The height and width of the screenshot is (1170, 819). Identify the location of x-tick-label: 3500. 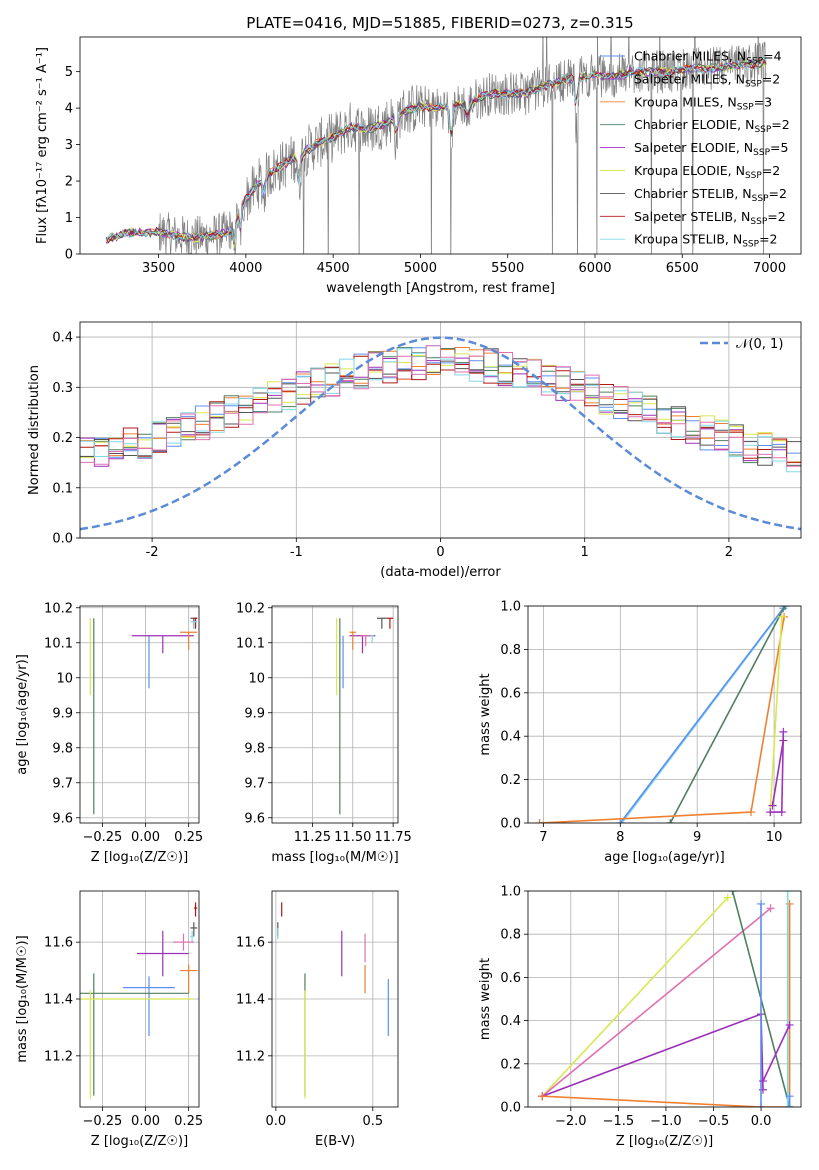
(158, 268).